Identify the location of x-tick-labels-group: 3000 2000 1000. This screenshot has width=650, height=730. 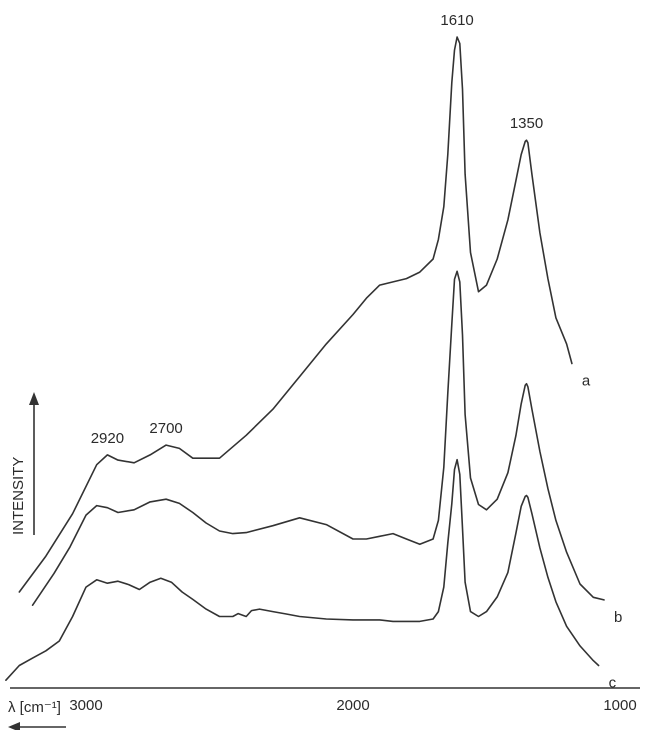
(352, 705).